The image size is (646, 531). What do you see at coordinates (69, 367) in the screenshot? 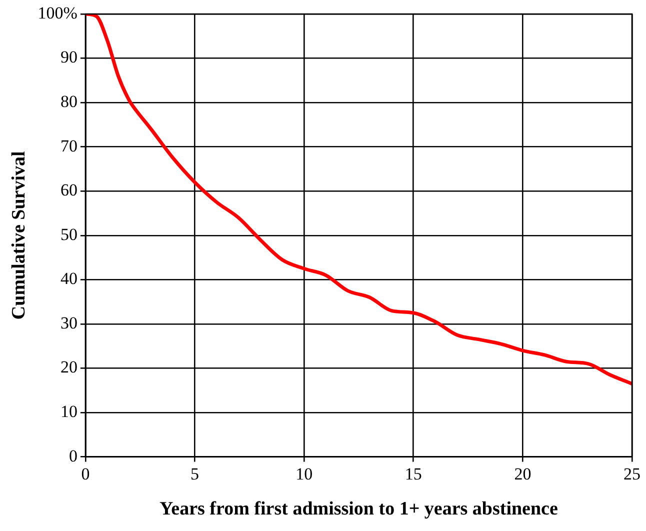
I see `y-tick-label: 20` at bounding box center [69, 367].